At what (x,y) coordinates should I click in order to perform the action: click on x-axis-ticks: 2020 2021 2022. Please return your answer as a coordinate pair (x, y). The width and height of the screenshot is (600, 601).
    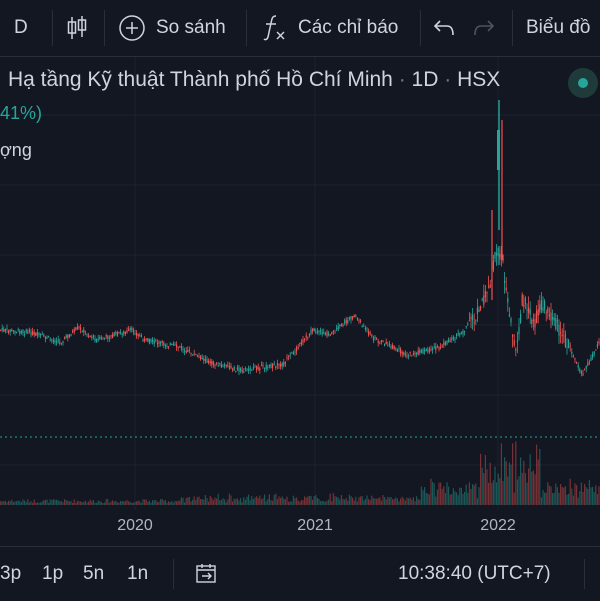
    Looking at the image, I should click on (316, 525).